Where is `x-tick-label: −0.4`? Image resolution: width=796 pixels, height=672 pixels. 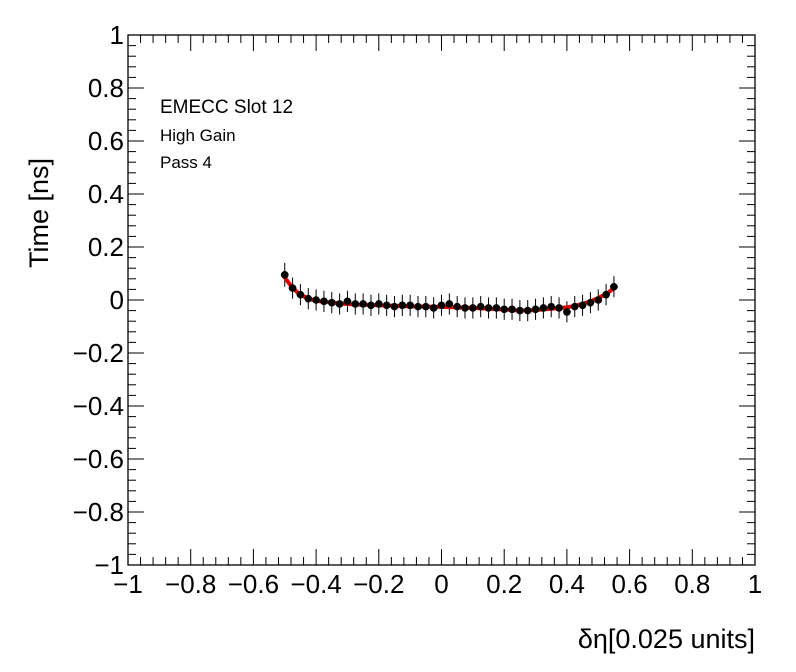
x-tick-label: −0.4 is located at coordinates (315, 584).